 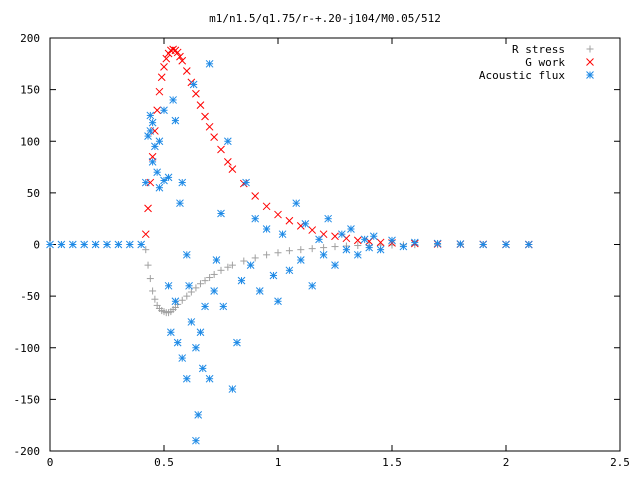 What do you see at coordinates (325, 18) in the screenshot?
I see `chart-title: m1/n1.5/q1.75/r-+.20-j104/M0.05/512` at bounding box center [325, 18].